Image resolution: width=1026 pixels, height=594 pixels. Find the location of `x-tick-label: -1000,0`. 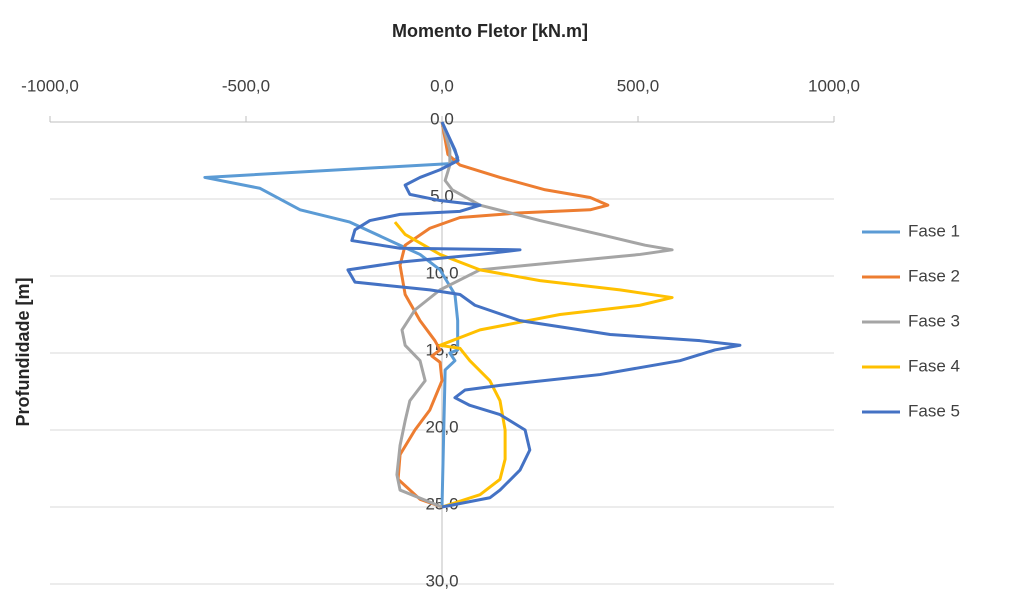

x-tick-label: -1000,0 is located at coordinates (50, 85).